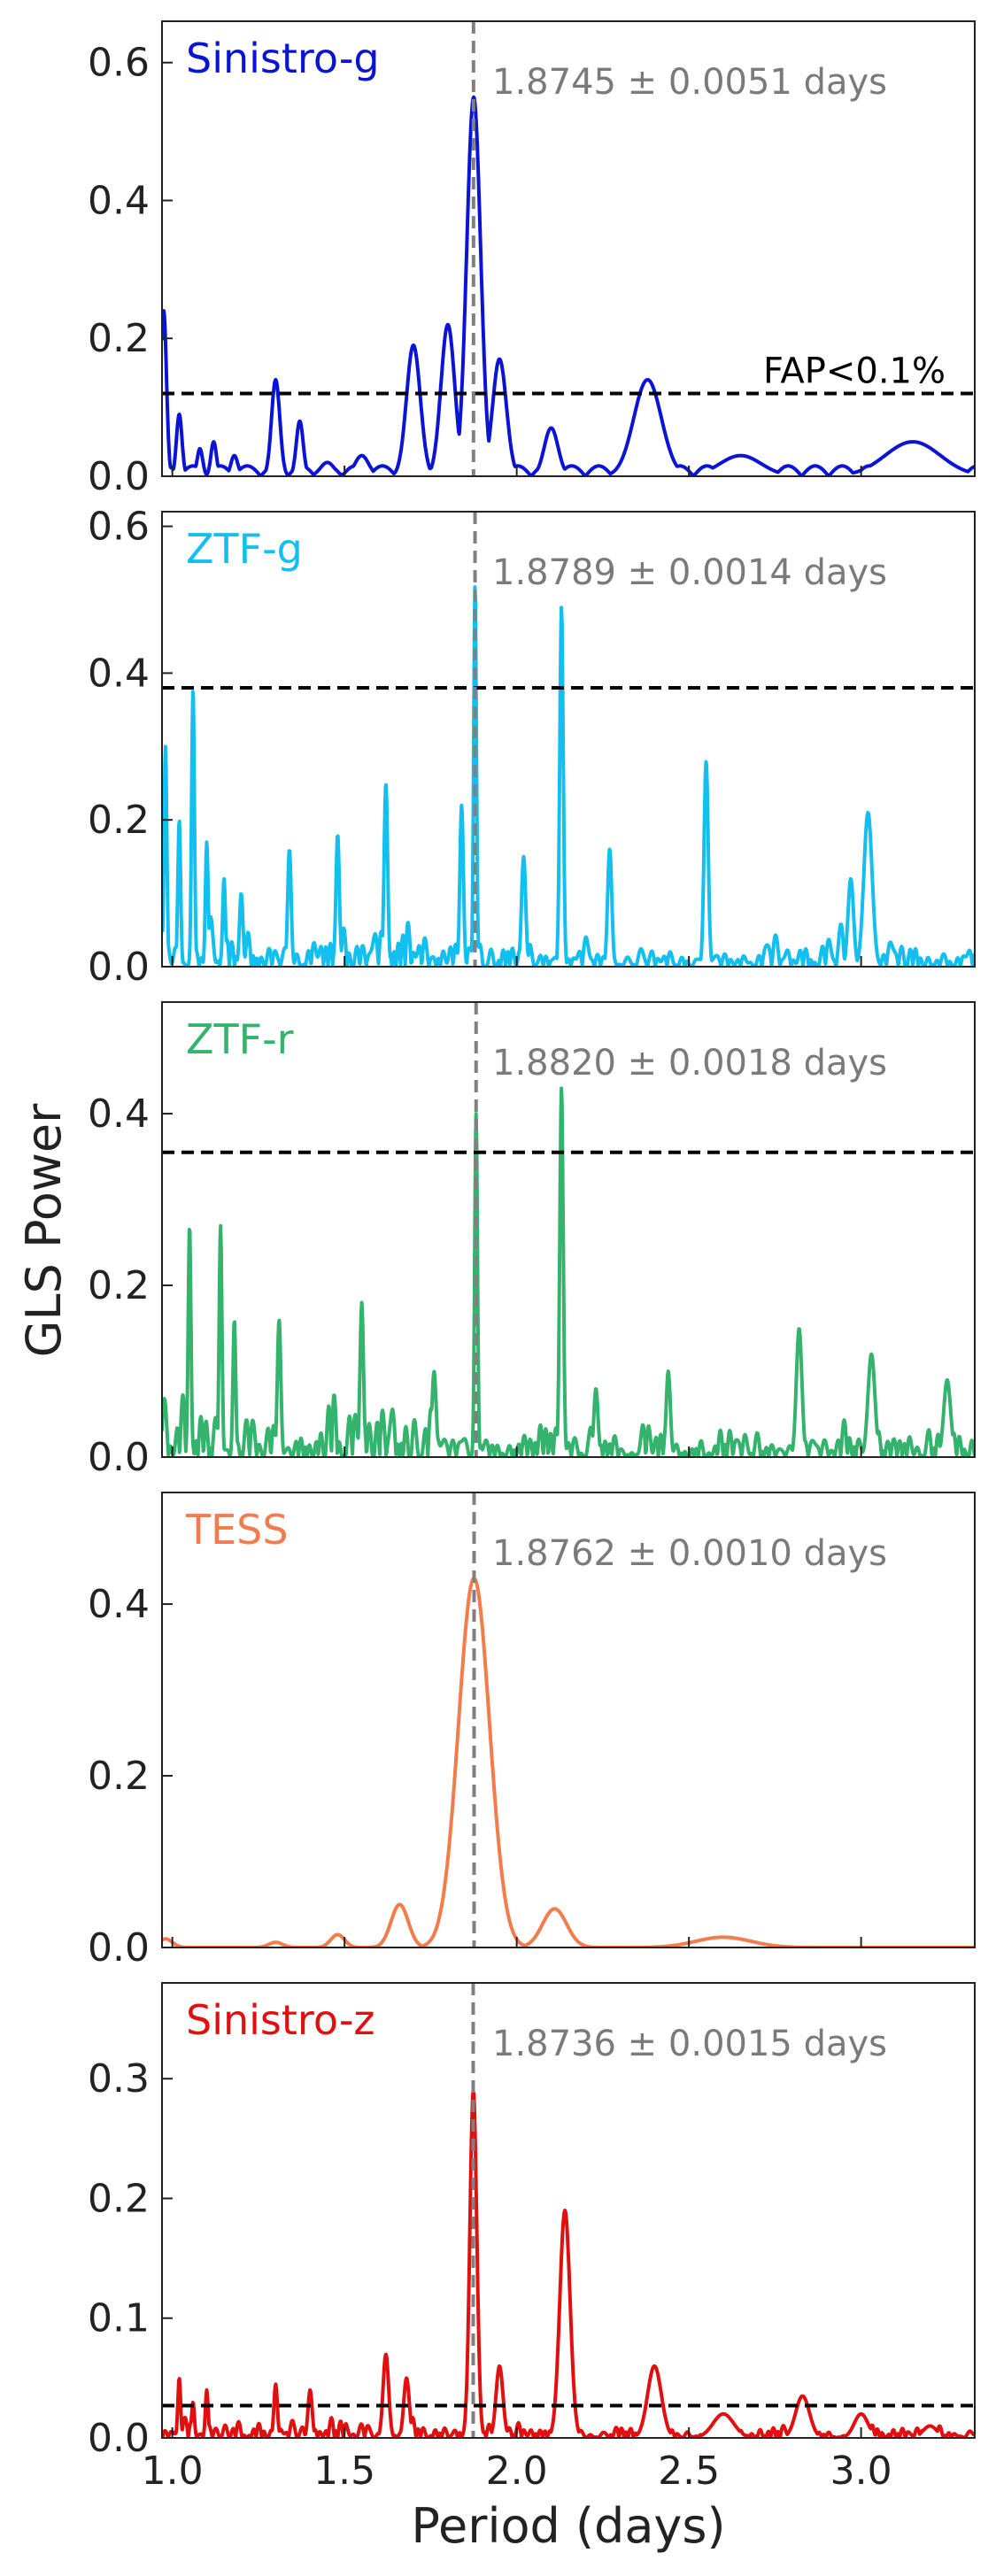  What do you see at coordinates (689, 2471) in the screenshot?
I see `x-tick-label: 2.5` at bounding box center [689, 2471].